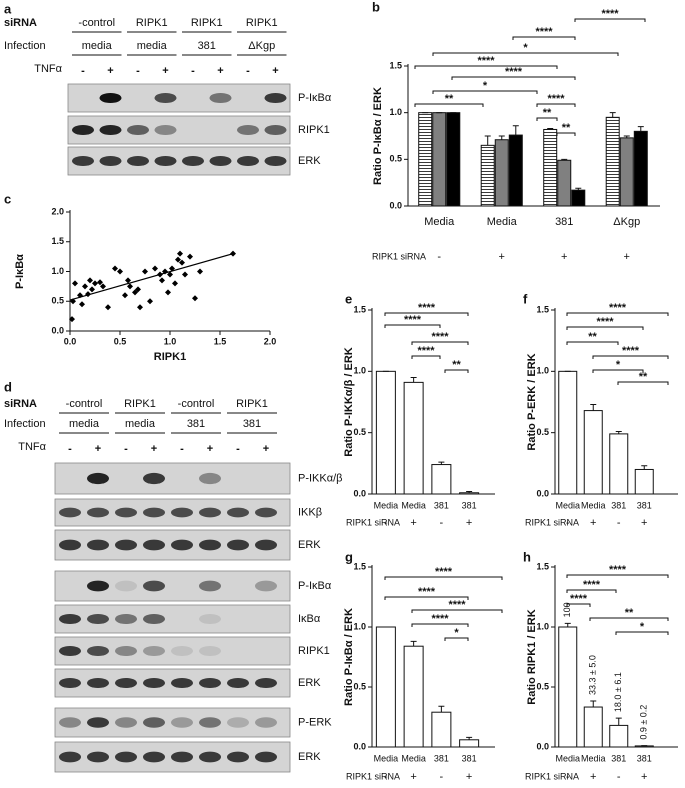 The image size is (685, 788). Describe the element at coordinates (70, 341) in the screenshot. I see `x-tick-label: 0.0` at that location.